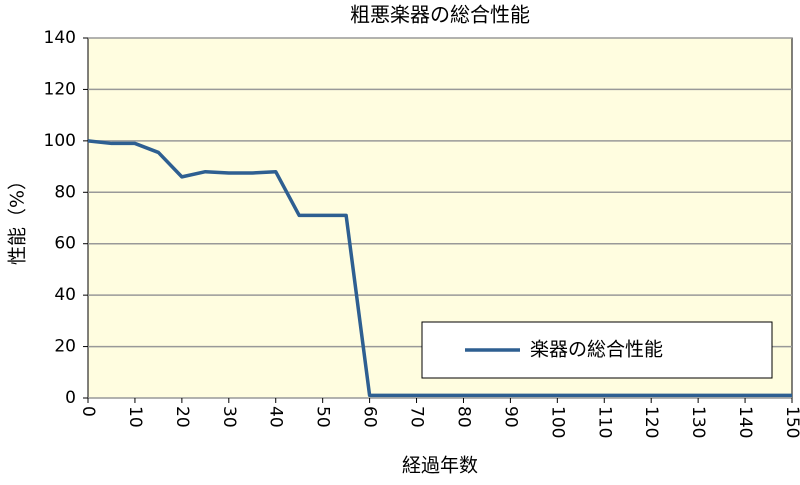 The height and width of the screenshot is (485, 800). I want to click on y-tick-label: 20, so click(65, 347).